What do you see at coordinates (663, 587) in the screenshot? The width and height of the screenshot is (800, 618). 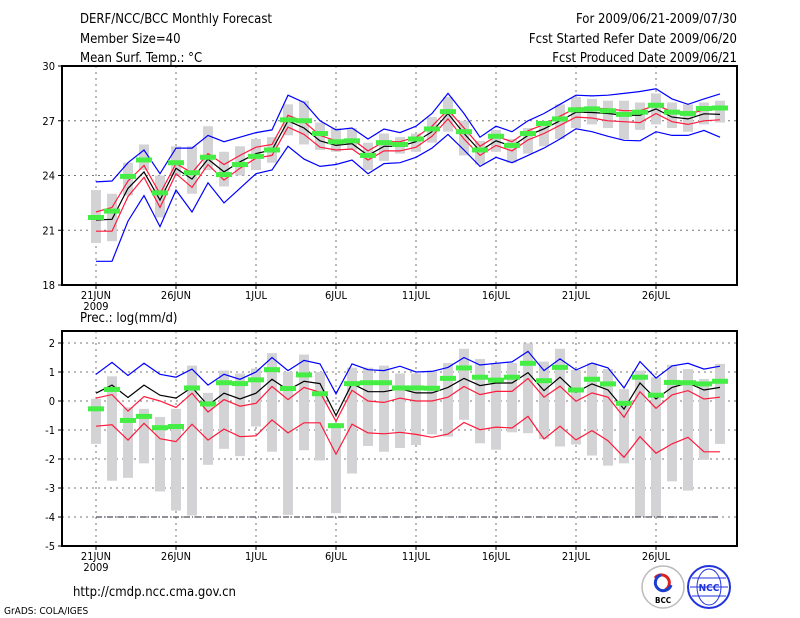 I see `bcc-logo: BCC` at bounding box center [663, 587].